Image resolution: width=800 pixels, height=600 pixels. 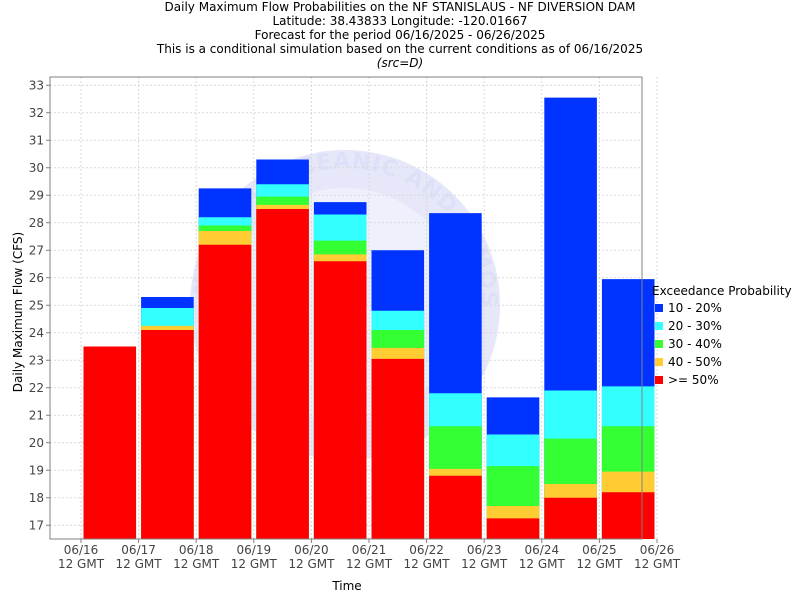 What do you see at coordinates (369, 550) in the screenshot?
I see `x-tick-label-date: 06/21` at bounding box center [369, 550].